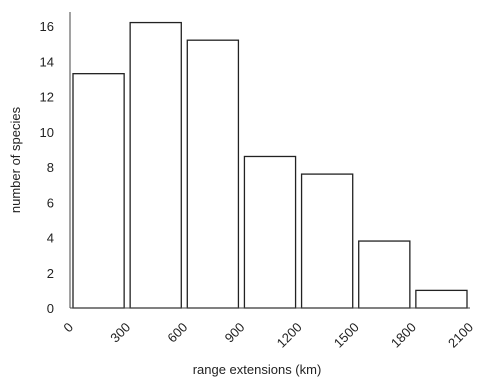  Describe the element at coordinates (50, 273) in the screenshot. I see `y-tick-2: 2` at that location.